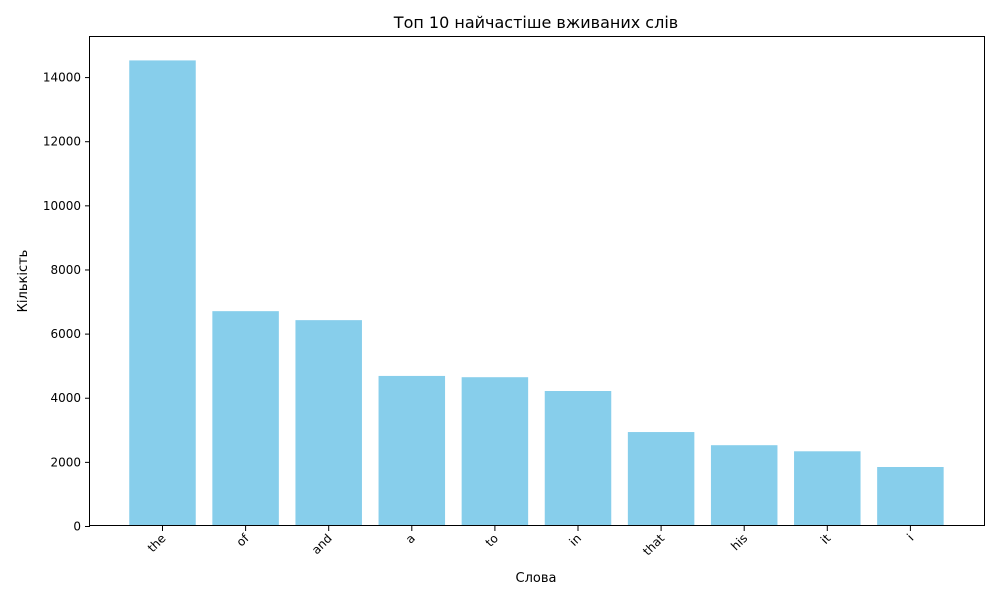 This screenshot has height=600, width=1000. Describe the element at coordinates (826, 539) in the screenshot. I see `x-tick-label-it: it` at that location.